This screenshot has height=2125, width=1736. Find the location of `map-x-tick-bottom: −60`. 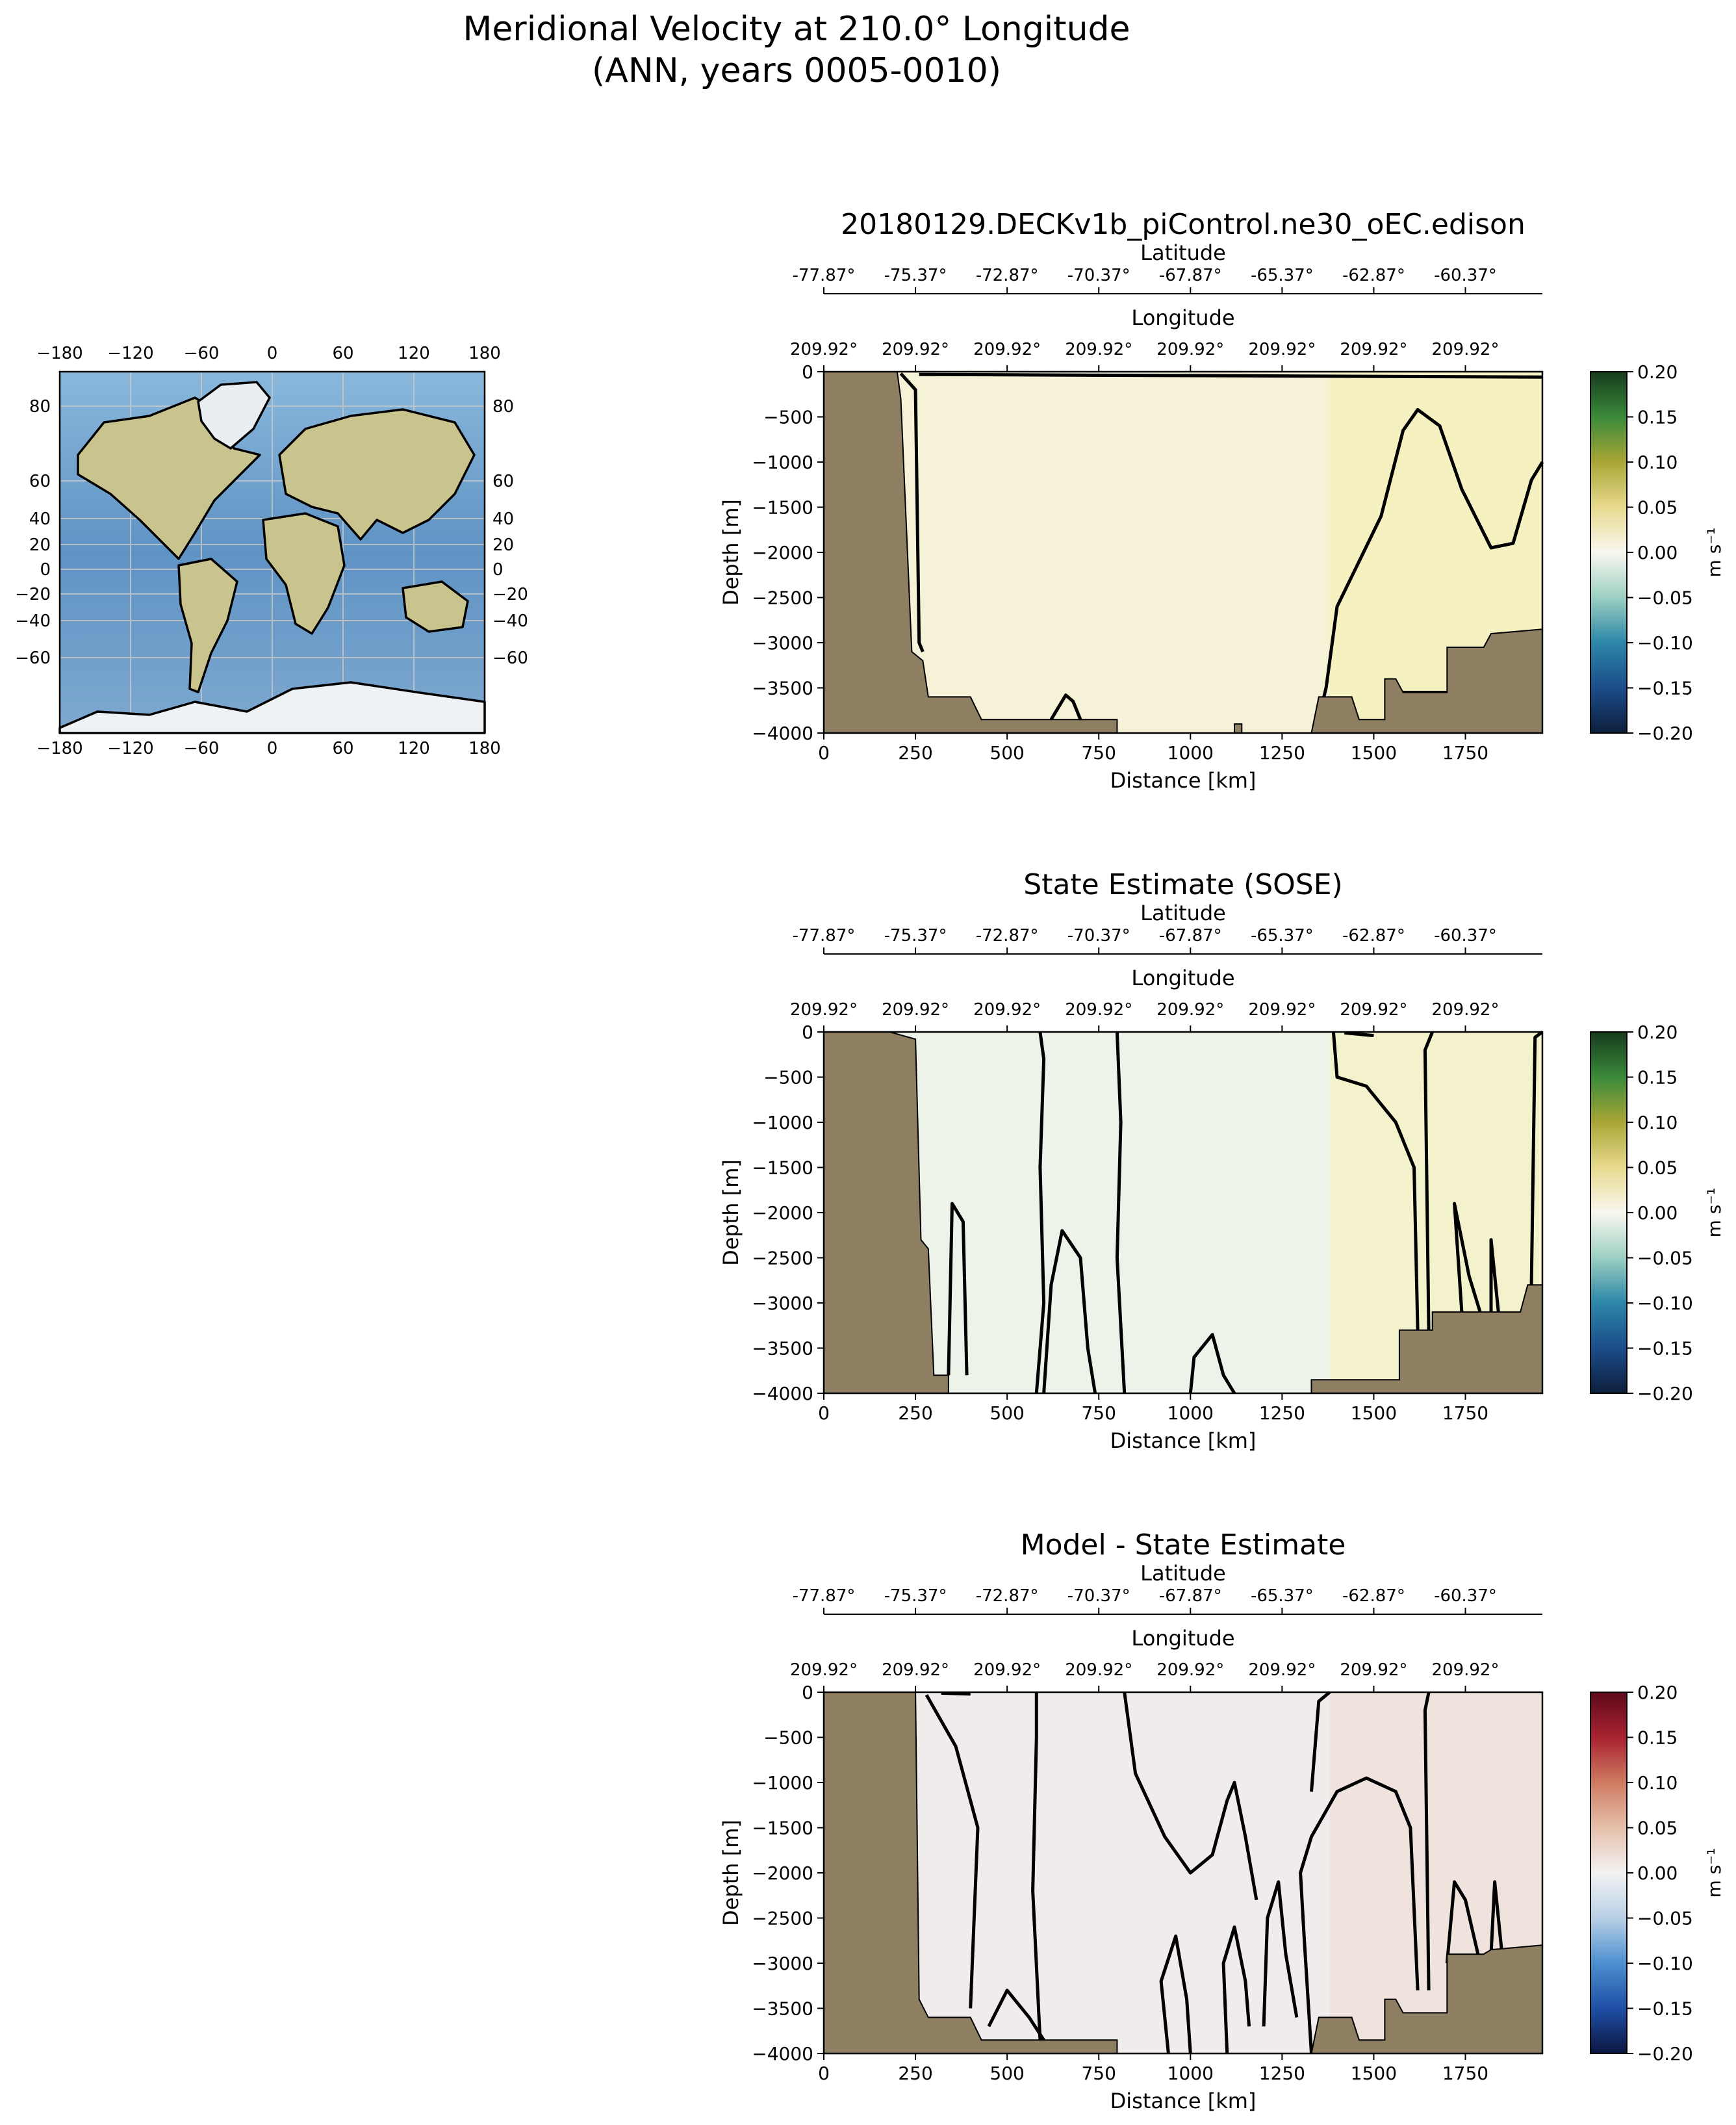

map-x-tick-bottom: −60 is located at coordinates (202, 748).